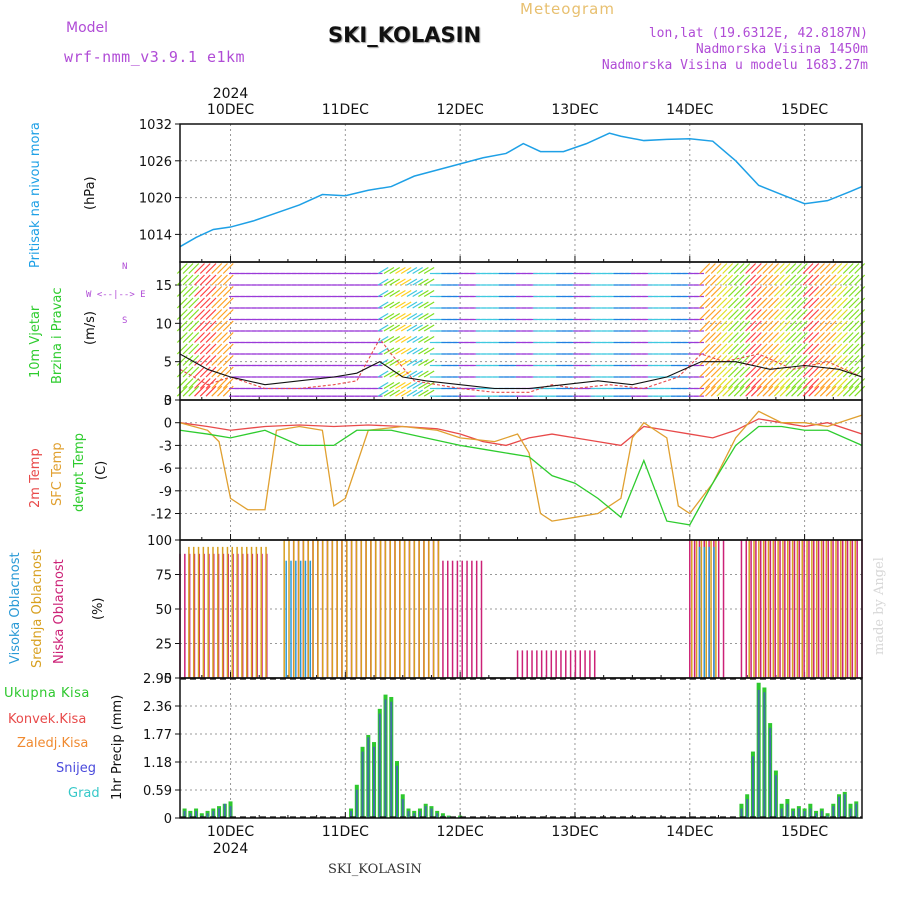 The width and height of the screenshot is (900, 900). What do you see at coordinates (804, 110) in the screenshot?
I see `top-day-label: 15DEC` at bounding box center [804, 110].